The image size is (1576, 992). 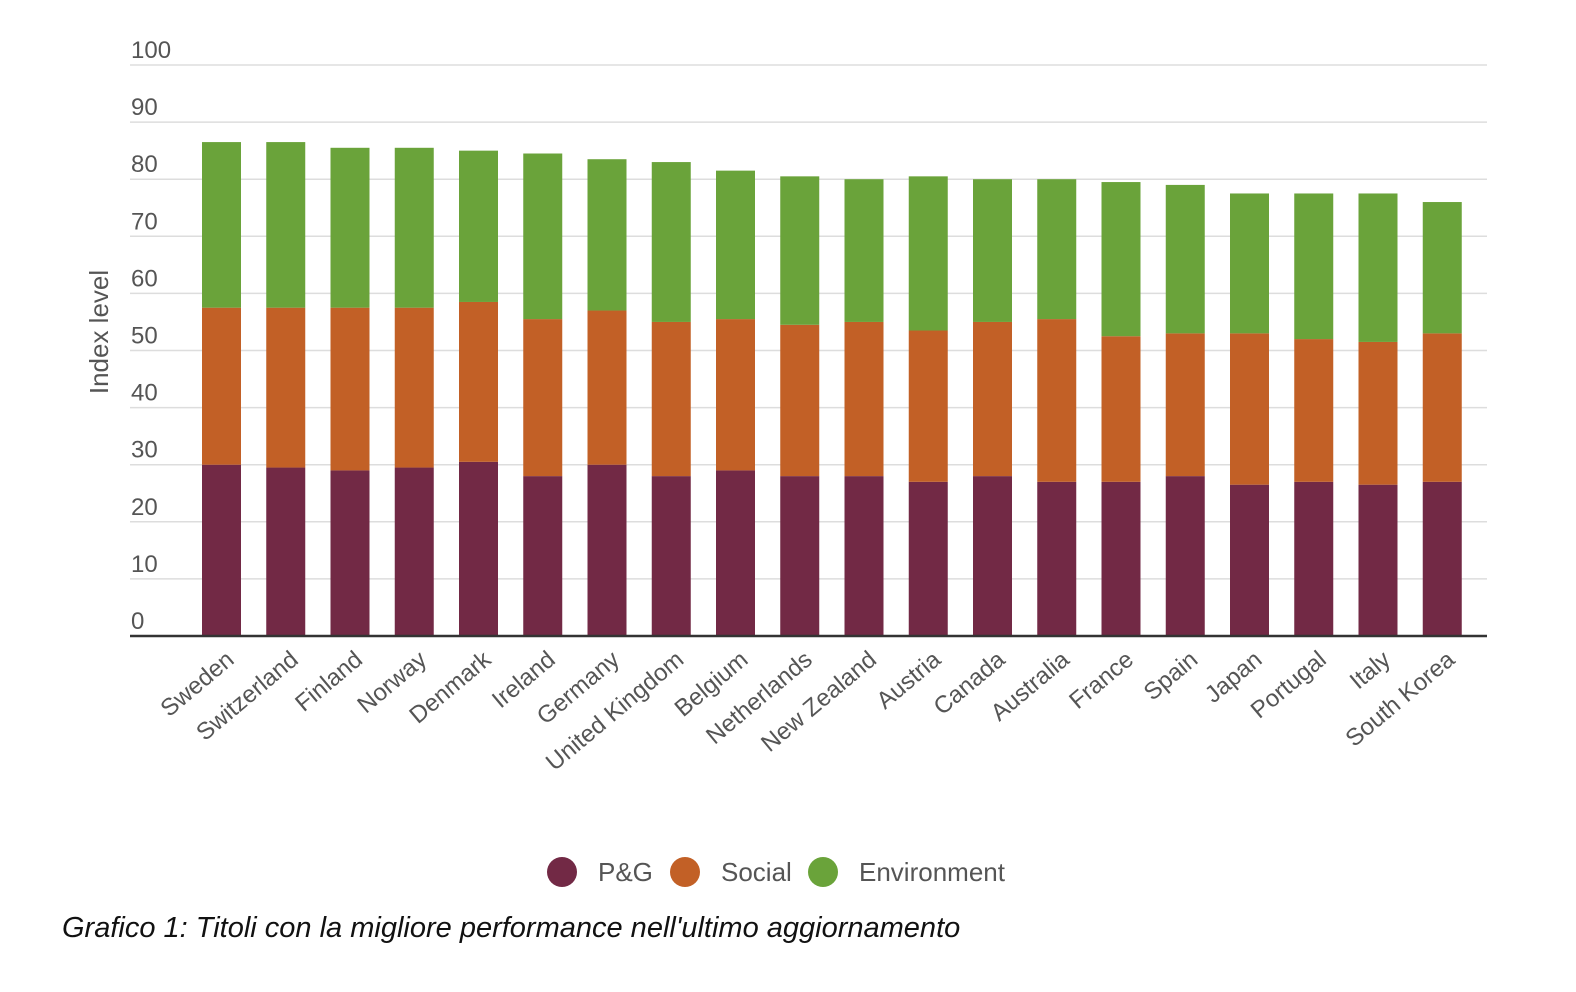 I want to click on legend: P&G Social Environment, so click(x=776, y=872).